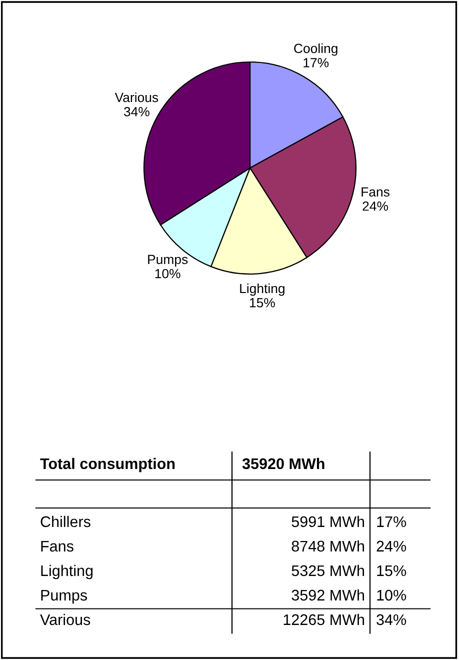  What do you see at coordinates (137, 111) in the screenshot?
I see `data-label: 34%` at bounding box center [137, 111].